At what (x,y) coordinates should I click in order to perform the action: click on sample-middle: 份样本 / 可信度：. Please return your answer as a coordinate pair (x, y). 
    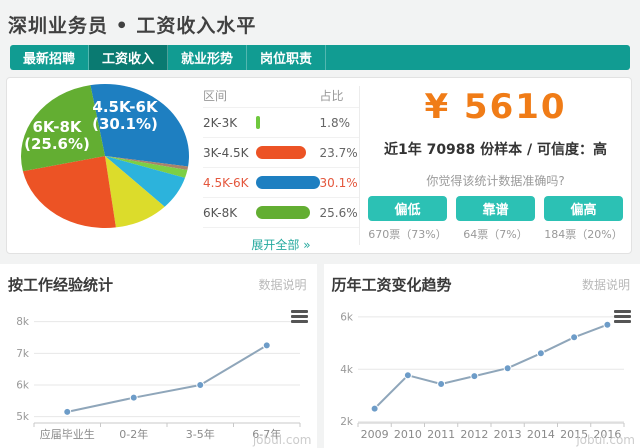
    Looking at the image, I should click on (534, 150).